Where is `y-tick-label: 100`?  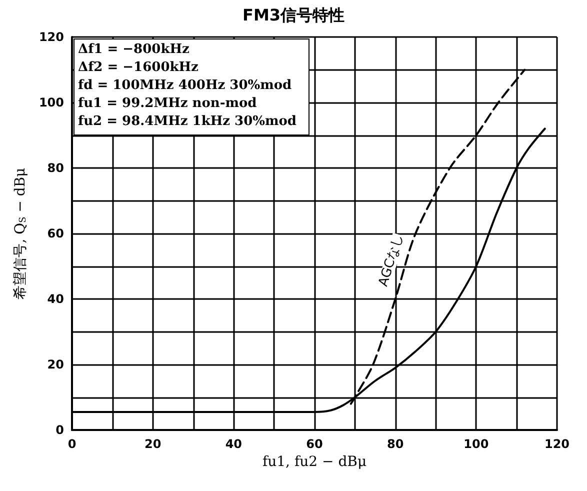
y-tick-label: 100 is located at coordinates (51, 103).